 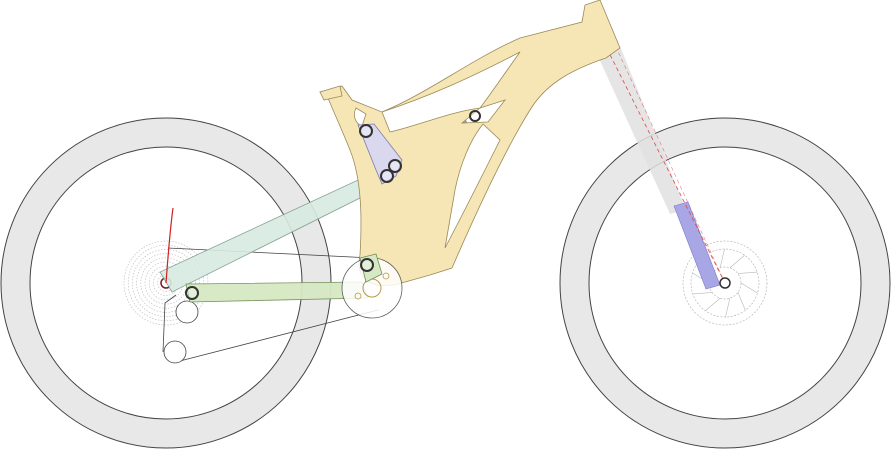 What do you see at coordinates (395, 166) in the screenshot?
I see `rocker-shock-pivot` at bounding box center [395, 166].